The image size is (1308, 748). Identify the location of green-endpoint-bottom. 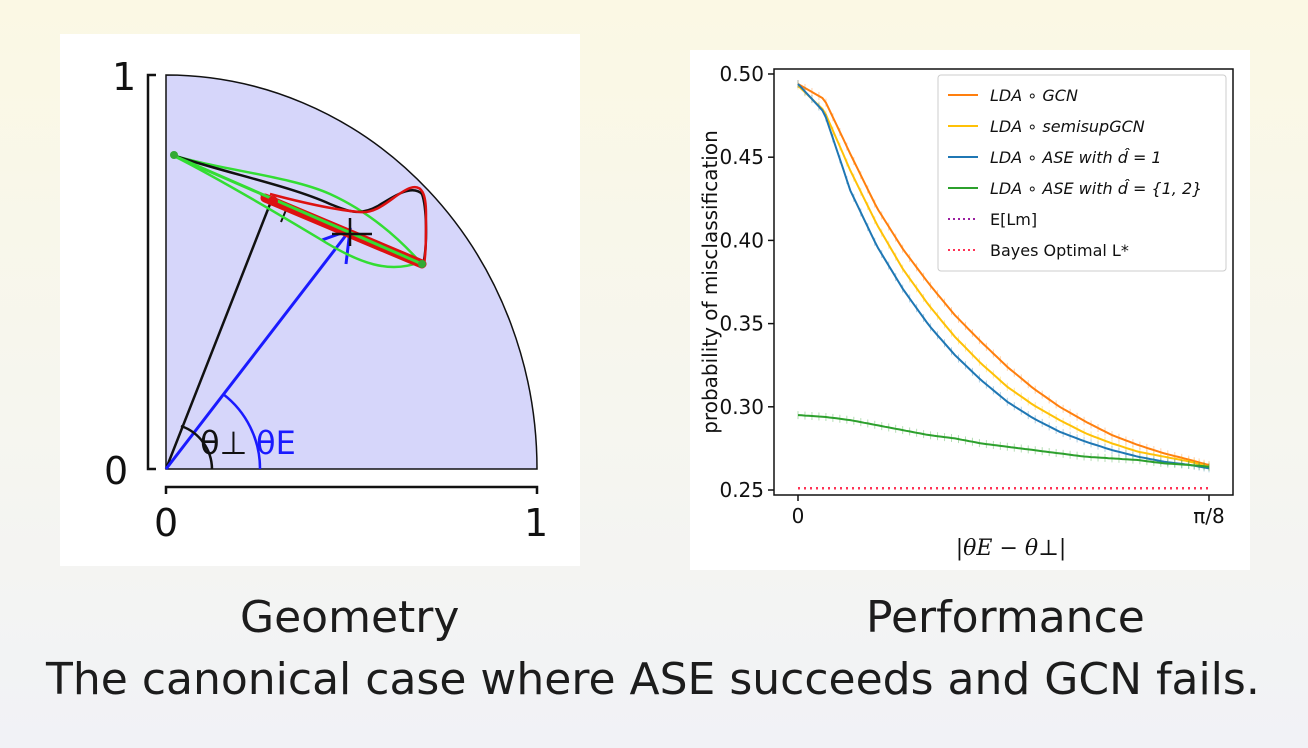
(422, 264).